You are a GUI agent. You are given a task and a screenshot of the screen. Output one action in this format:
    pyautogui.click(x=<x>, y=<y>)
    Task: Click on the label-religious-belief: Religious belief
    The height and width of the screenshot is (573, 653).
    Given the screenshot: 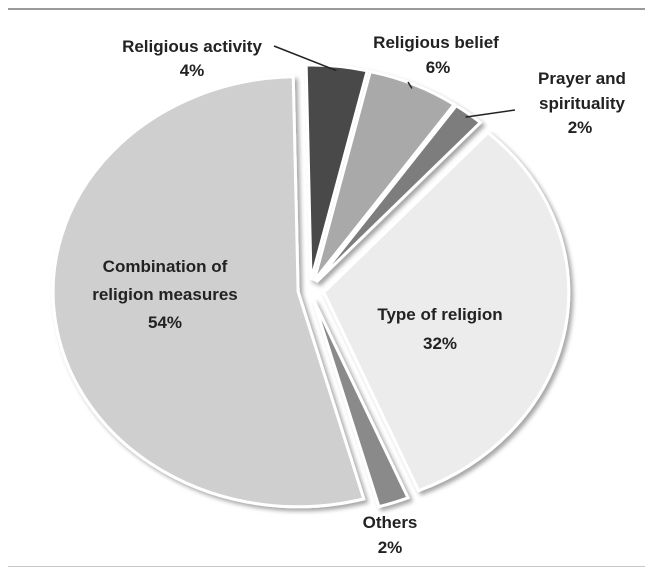 What is the action you would take?
    pyautogui.click(x=436, y=42)
    